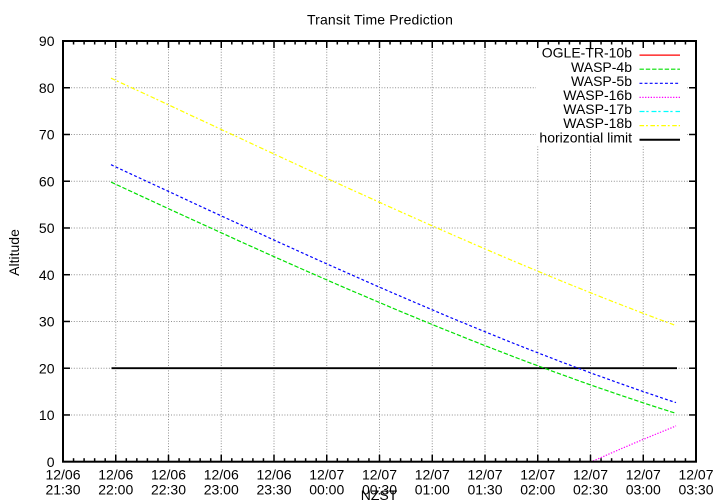 The image size is (720, 504). What do you see at coordinates (47, 41) in the screenshot?
I see `svg-text: 90` at bounding box center [47, 41].